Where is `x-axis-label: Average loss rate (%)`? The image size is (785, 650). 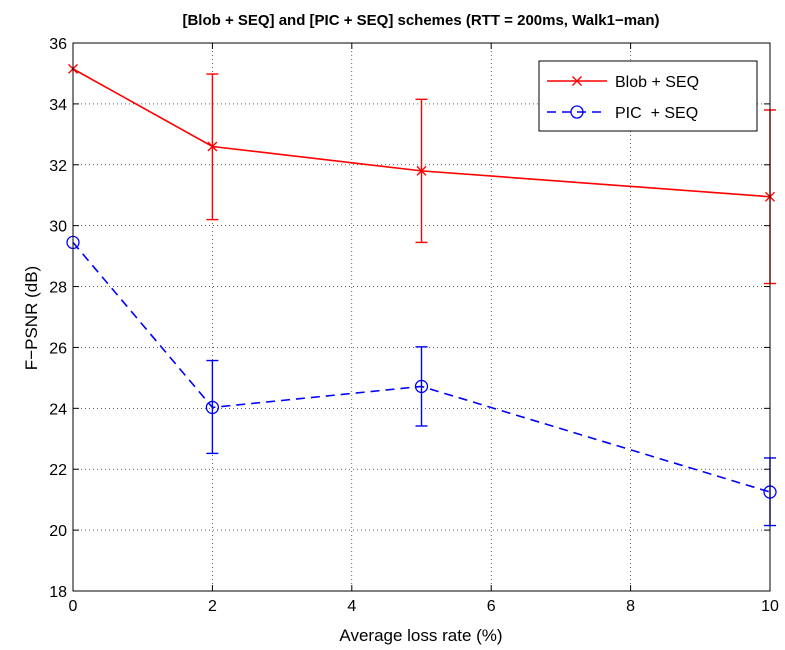
x-axis-label: Average loss rate (%) is located at coordinates (420, 635).